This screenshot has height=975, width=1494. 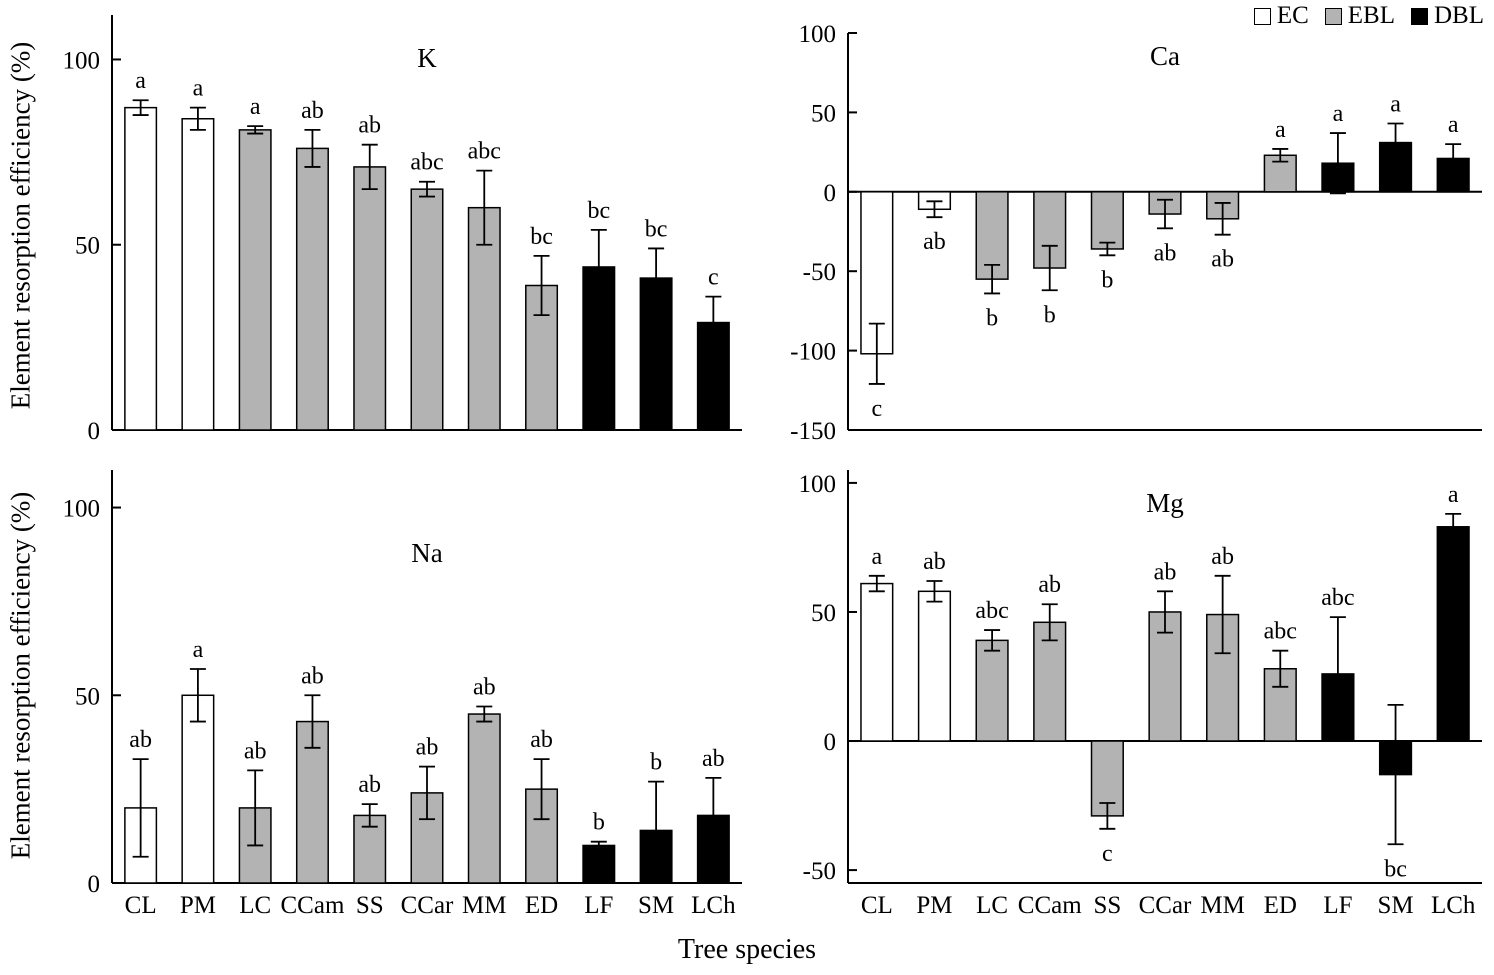 What do you see at coordinates (312, 289) in the screenshot?
I see `bar-k-CCam` at bounding box center [312, 289].